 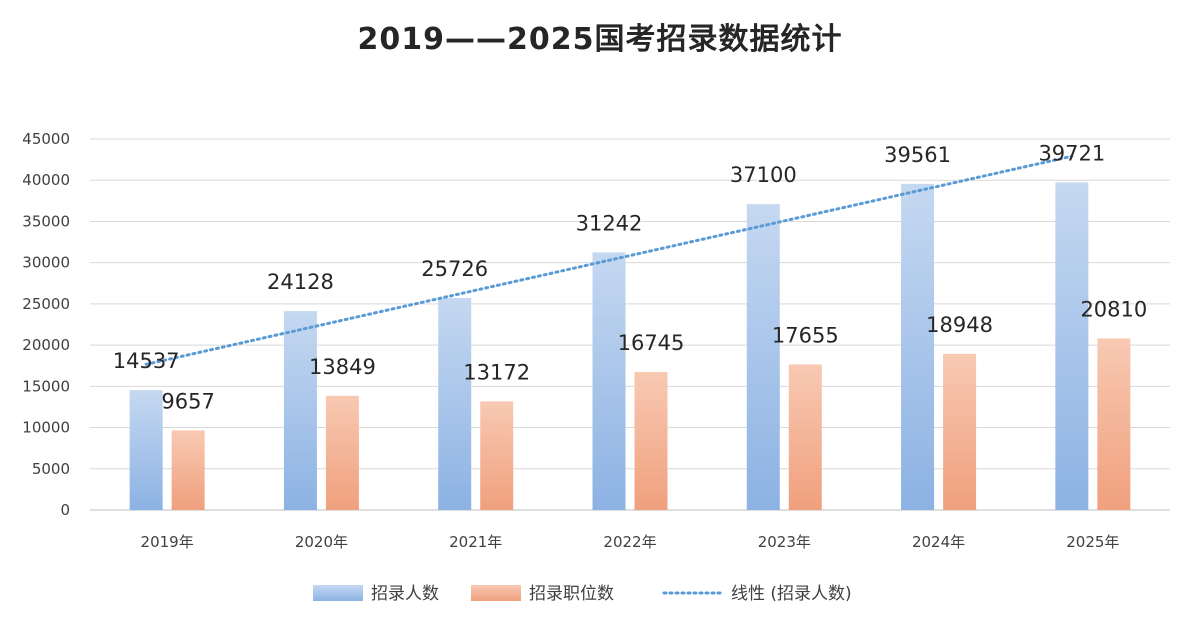 What do you see at coordinates (46, 386) in the screenshot?
I see `y-tick-label: 15000` at bounding box center [46, 386].